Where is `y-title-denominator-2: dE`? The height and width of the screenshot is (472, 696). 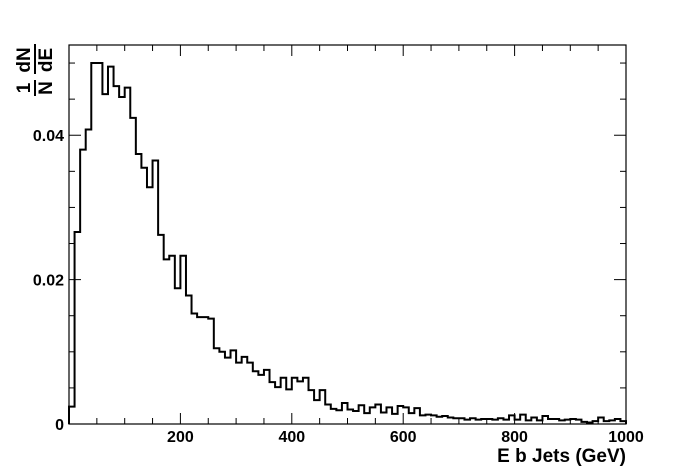 y-title-denominator-2: dE is located at coordinates (46, 60).